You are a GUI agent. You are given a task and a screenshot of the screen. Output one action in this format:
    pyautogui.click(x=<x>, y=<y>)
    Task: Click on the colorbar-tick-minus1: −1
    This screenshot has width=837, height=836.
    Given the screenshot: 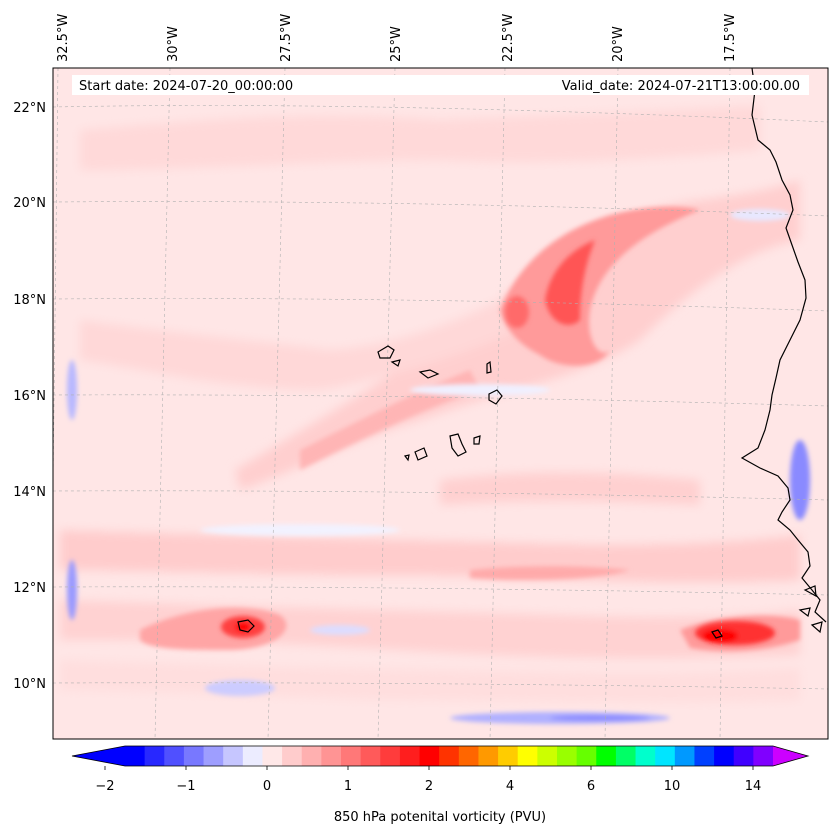 What is the action you would take?
    pyautogui.click(x=185, y=786)
    